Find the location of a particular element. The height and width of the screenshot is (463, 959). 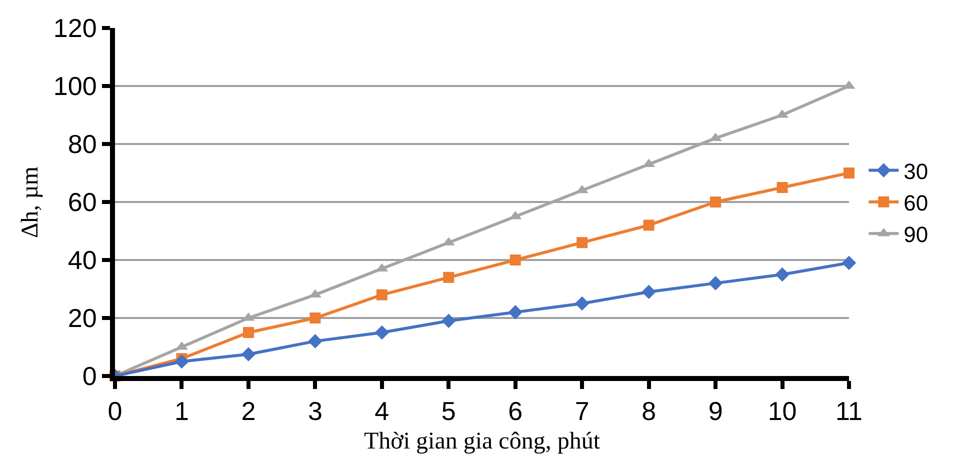

x-tick-label: 9 is located at coordinates (715, 411).